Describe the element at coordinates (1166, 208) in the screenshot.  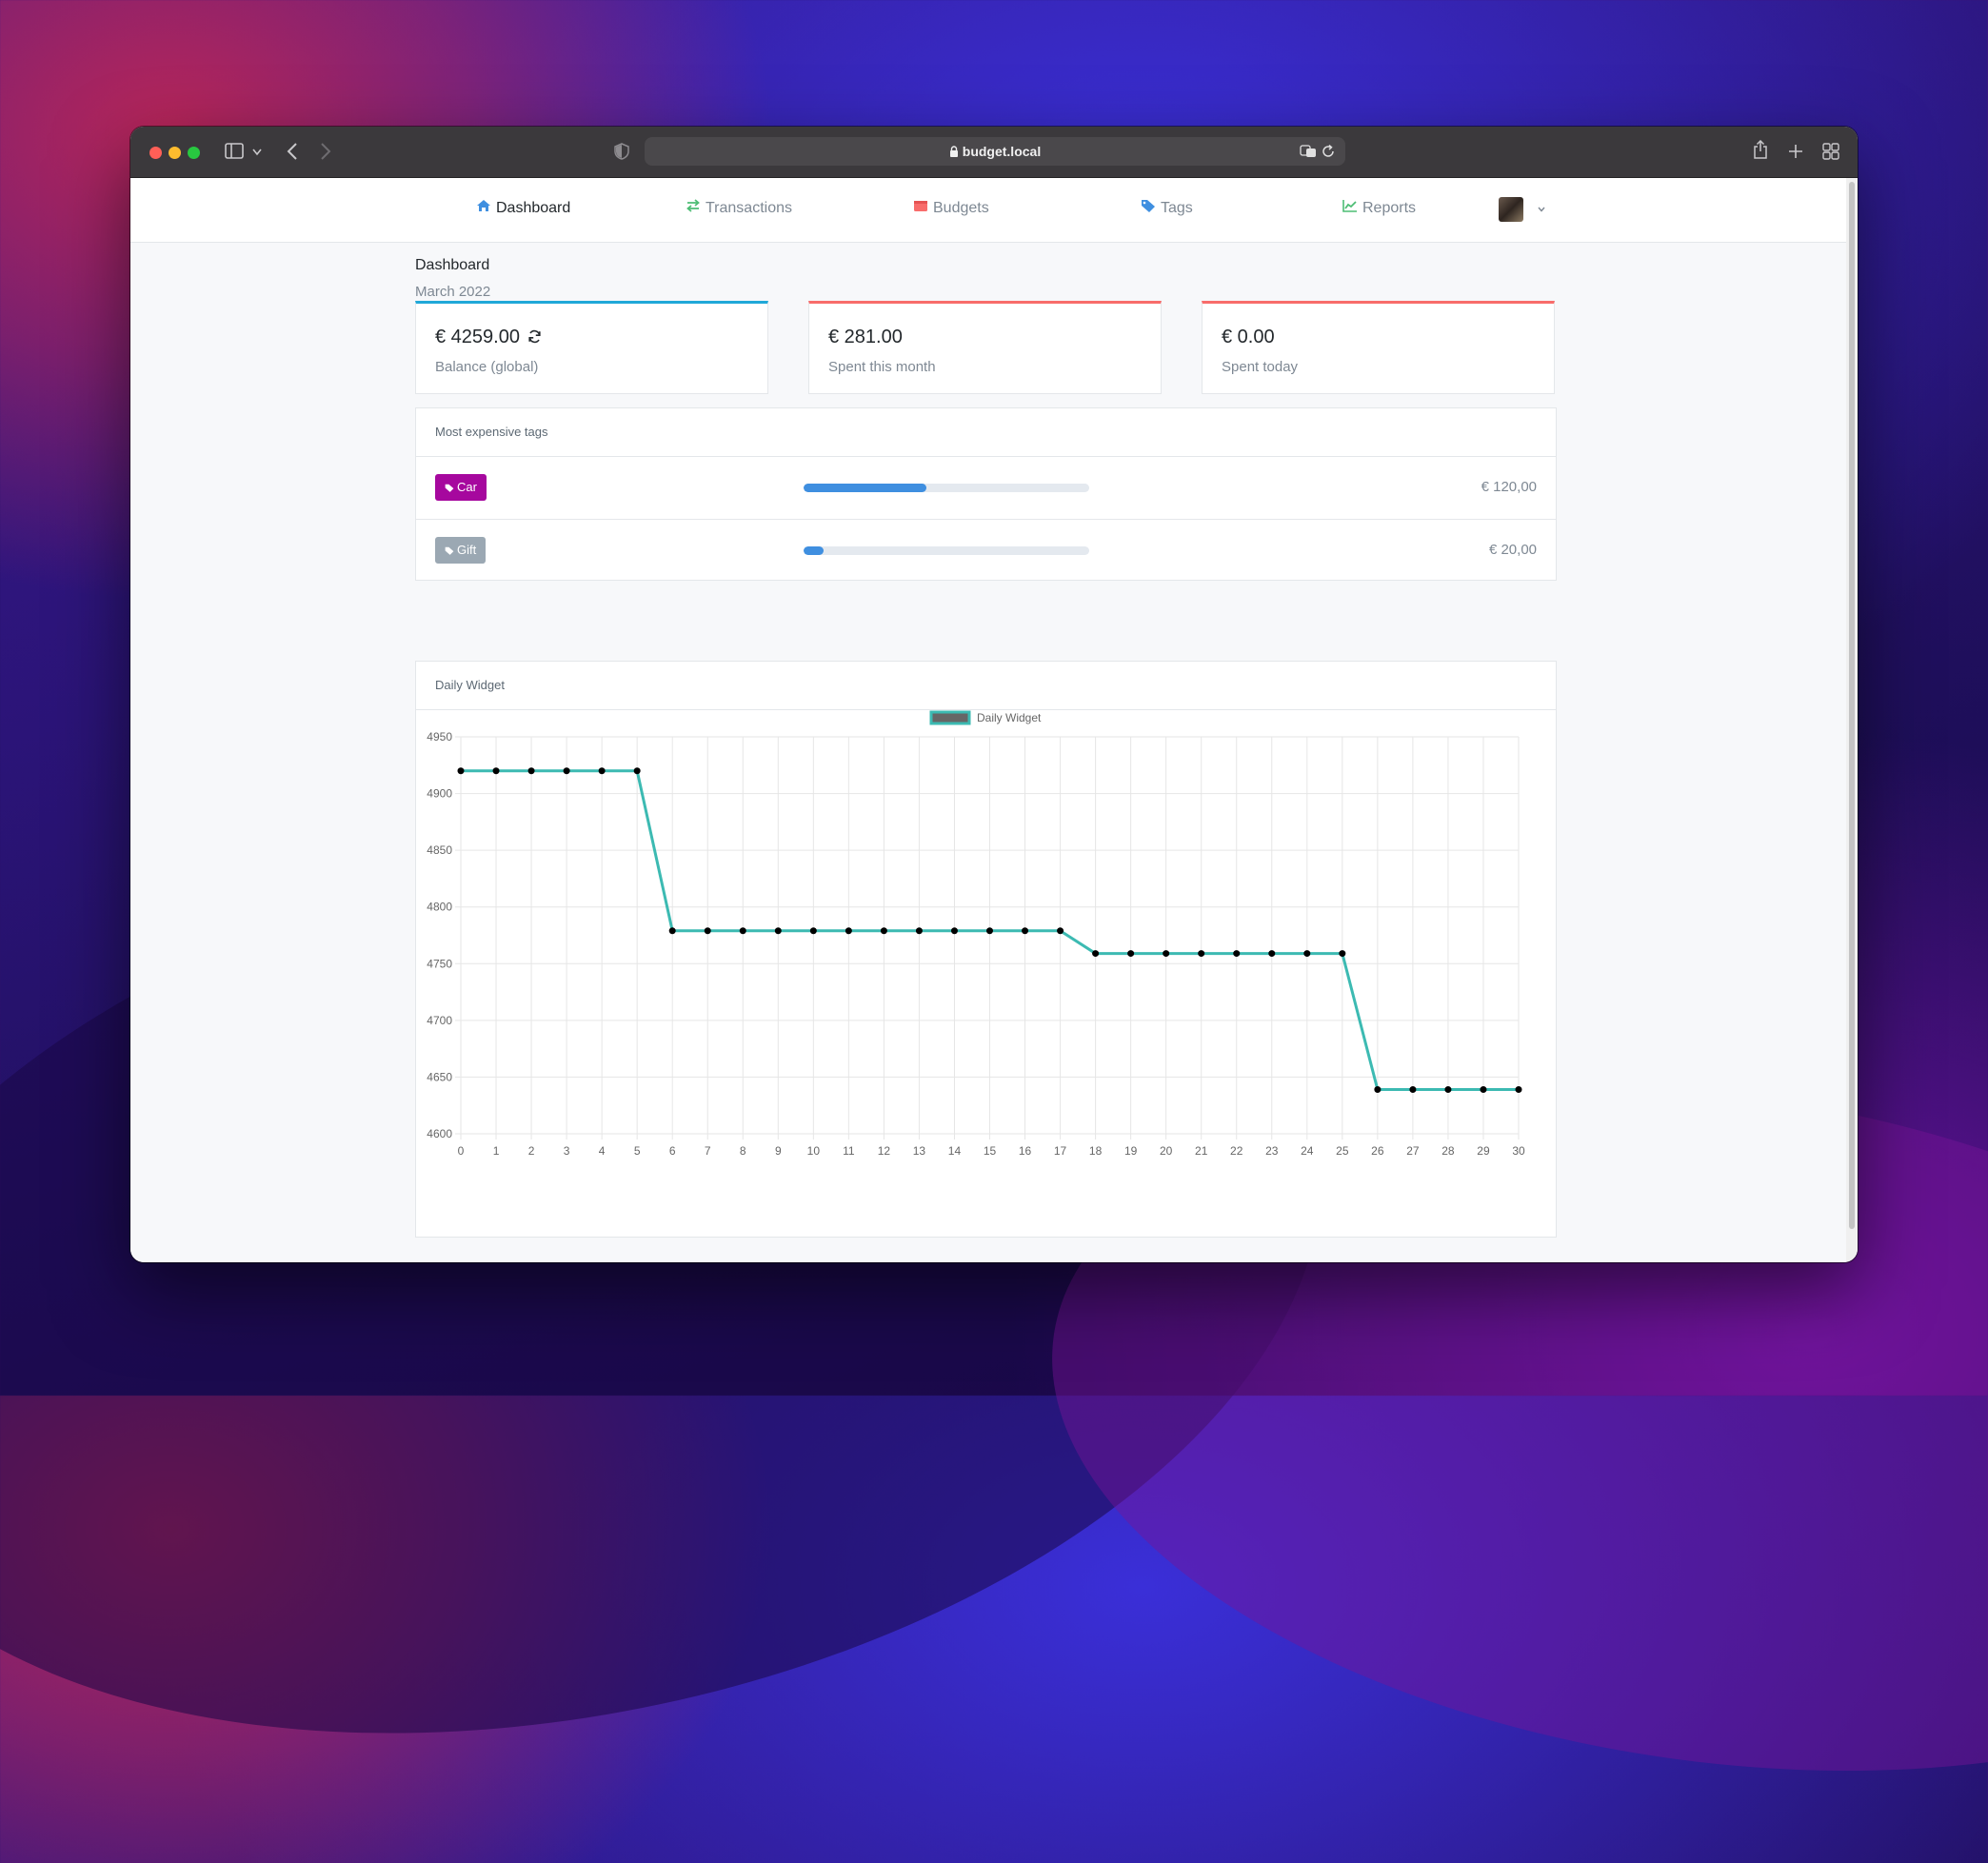
I see `nav-tags: Tags` at that location.